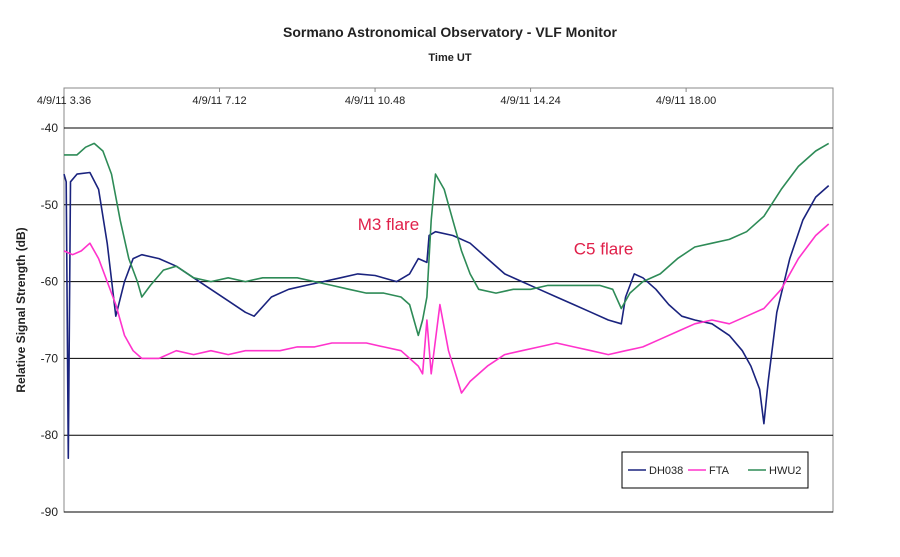  What do you see at coordinates (50, 435) in the screenshot?
I see `y-tick-label: -80` at bounding box center [50, 435].